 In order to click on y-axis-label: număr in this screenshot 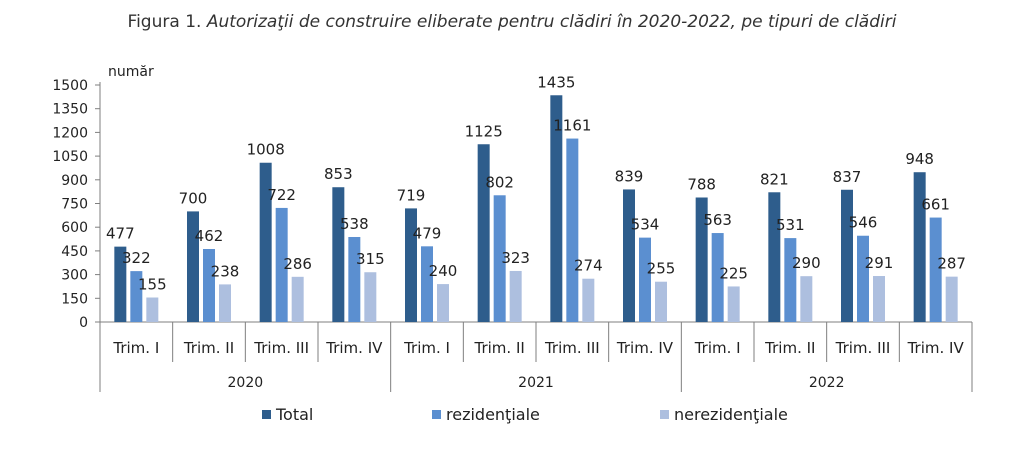, I will do `click(131, 72)`.